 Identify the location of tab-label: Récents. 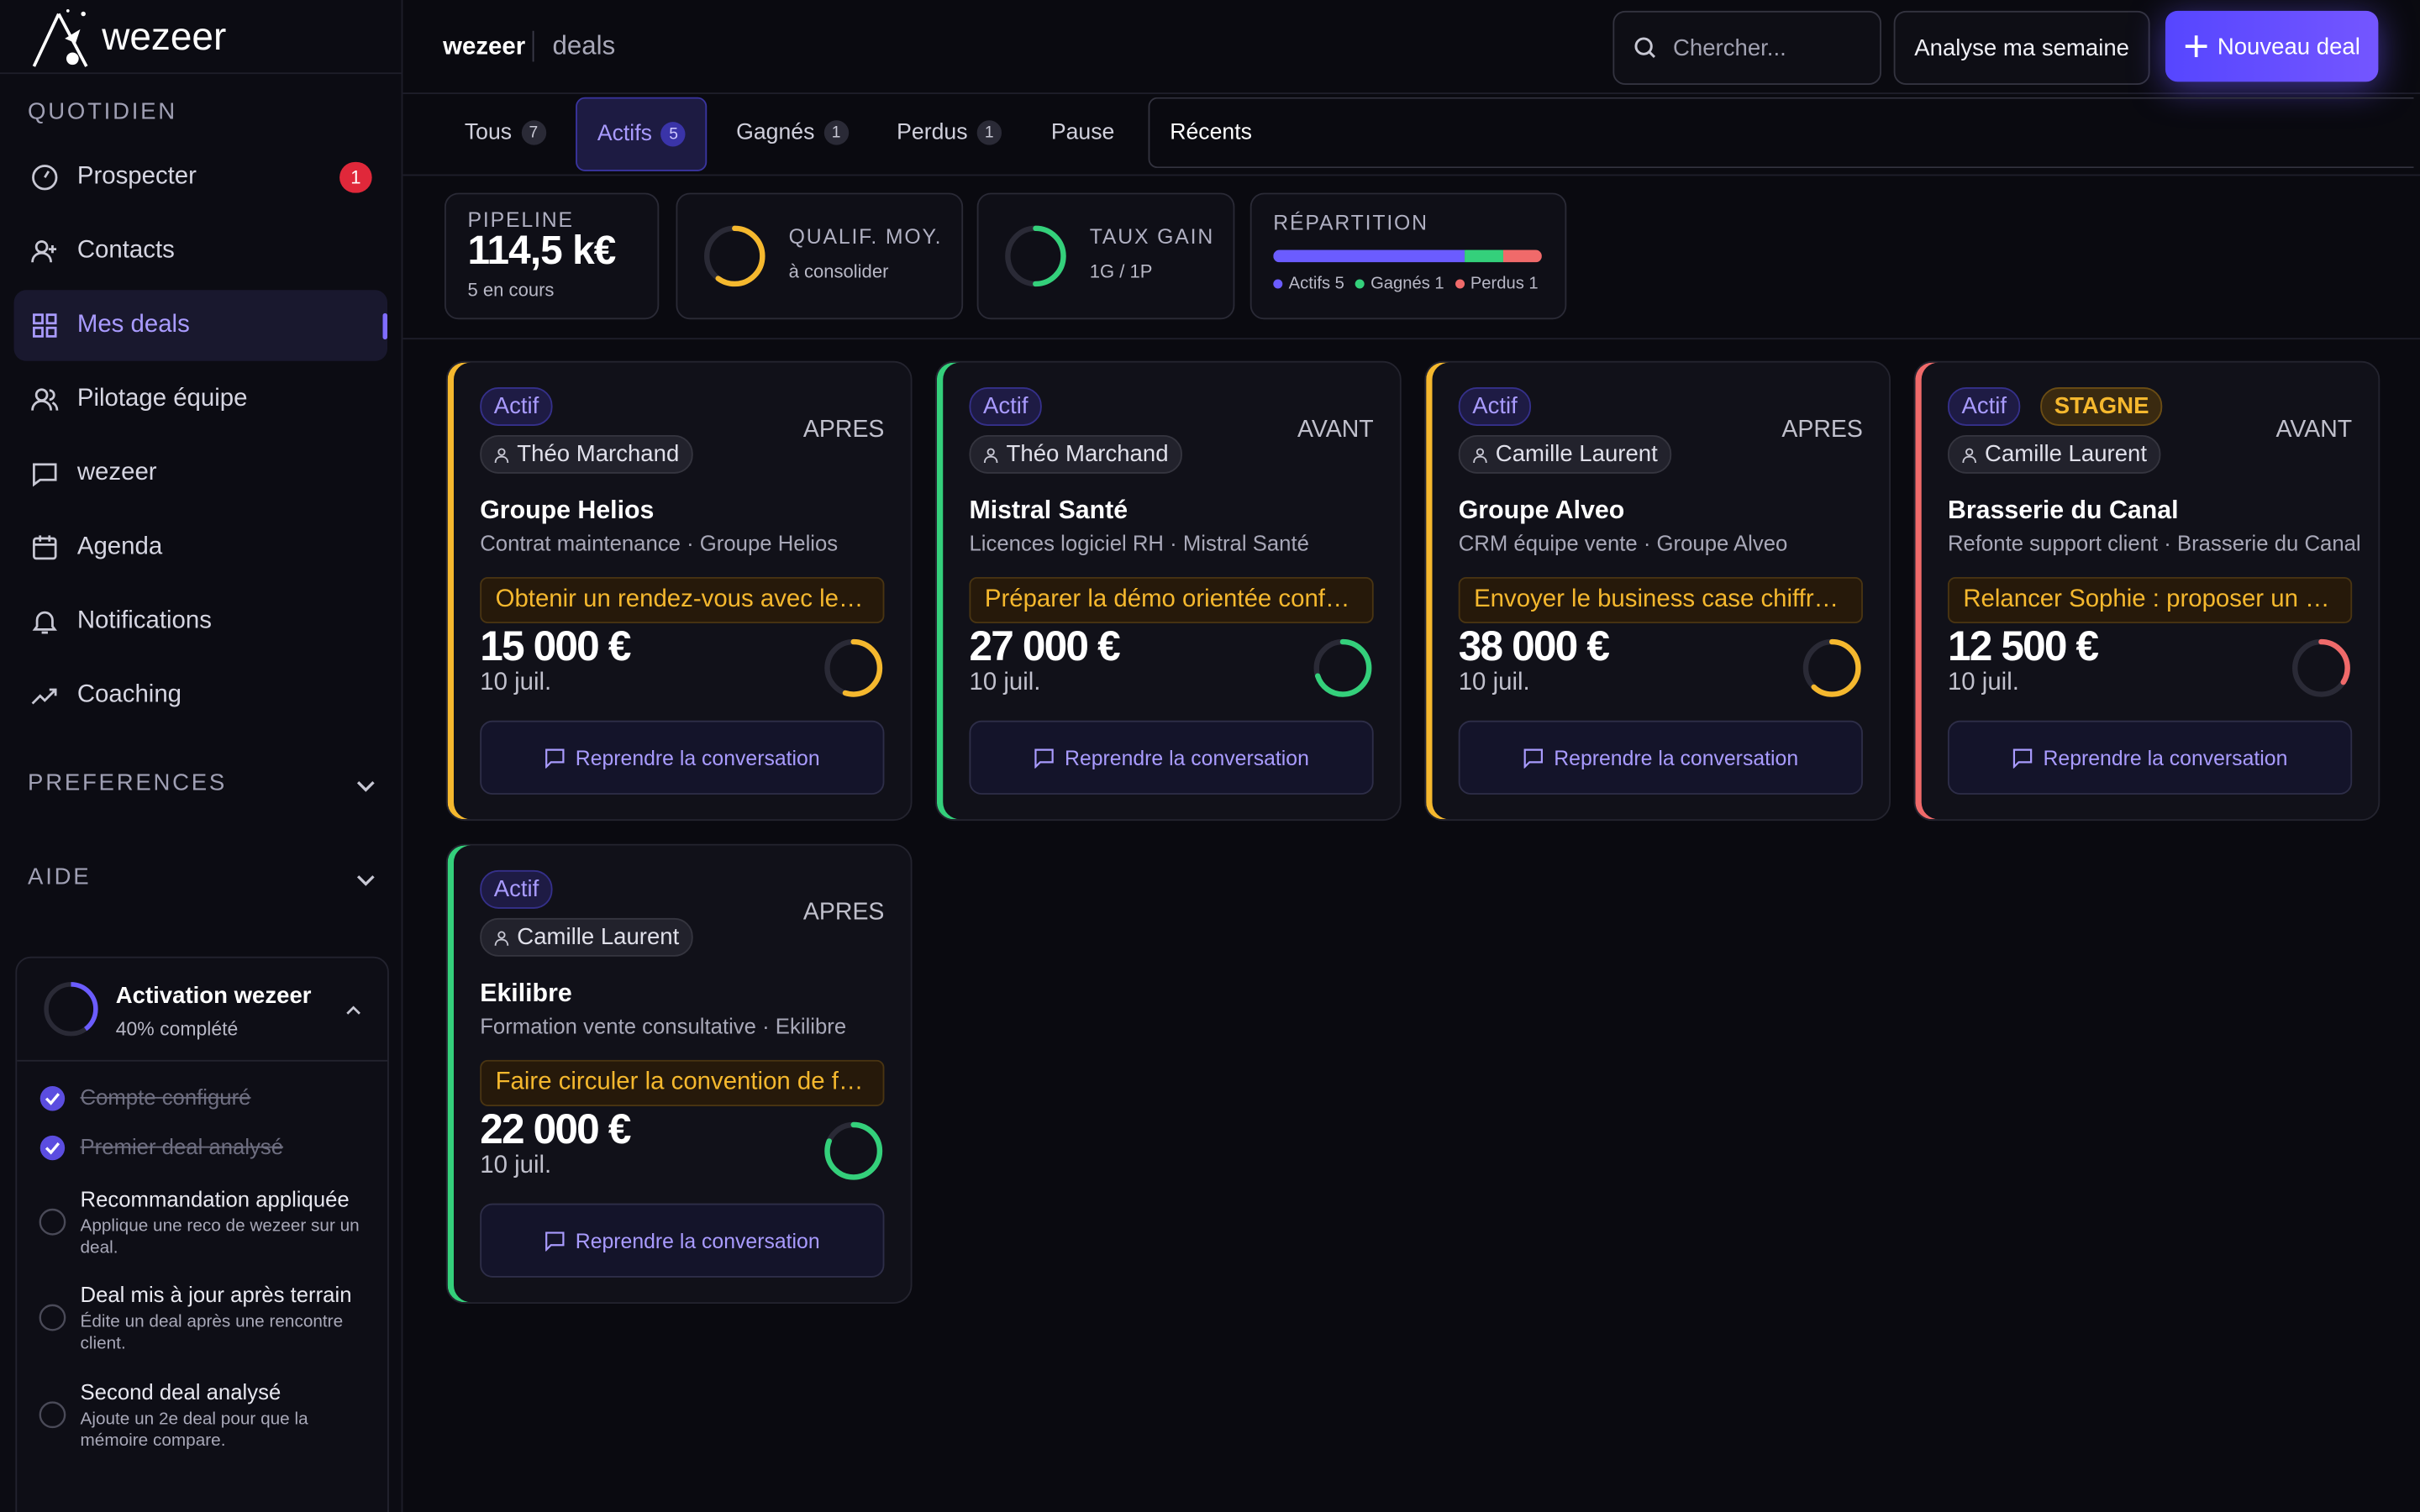
(1211, 132).